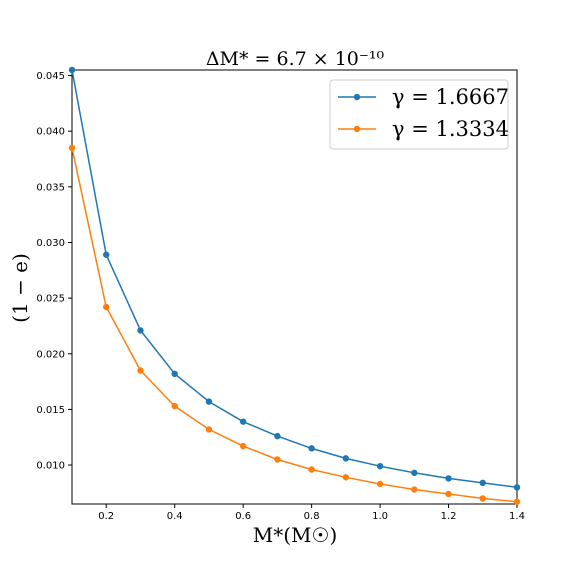 The image size is (576, 576). What do you see at coordinates (380, 516) in the screenshot?
I see `x-tick-label: 1.0` at bounding box center [380, 516].